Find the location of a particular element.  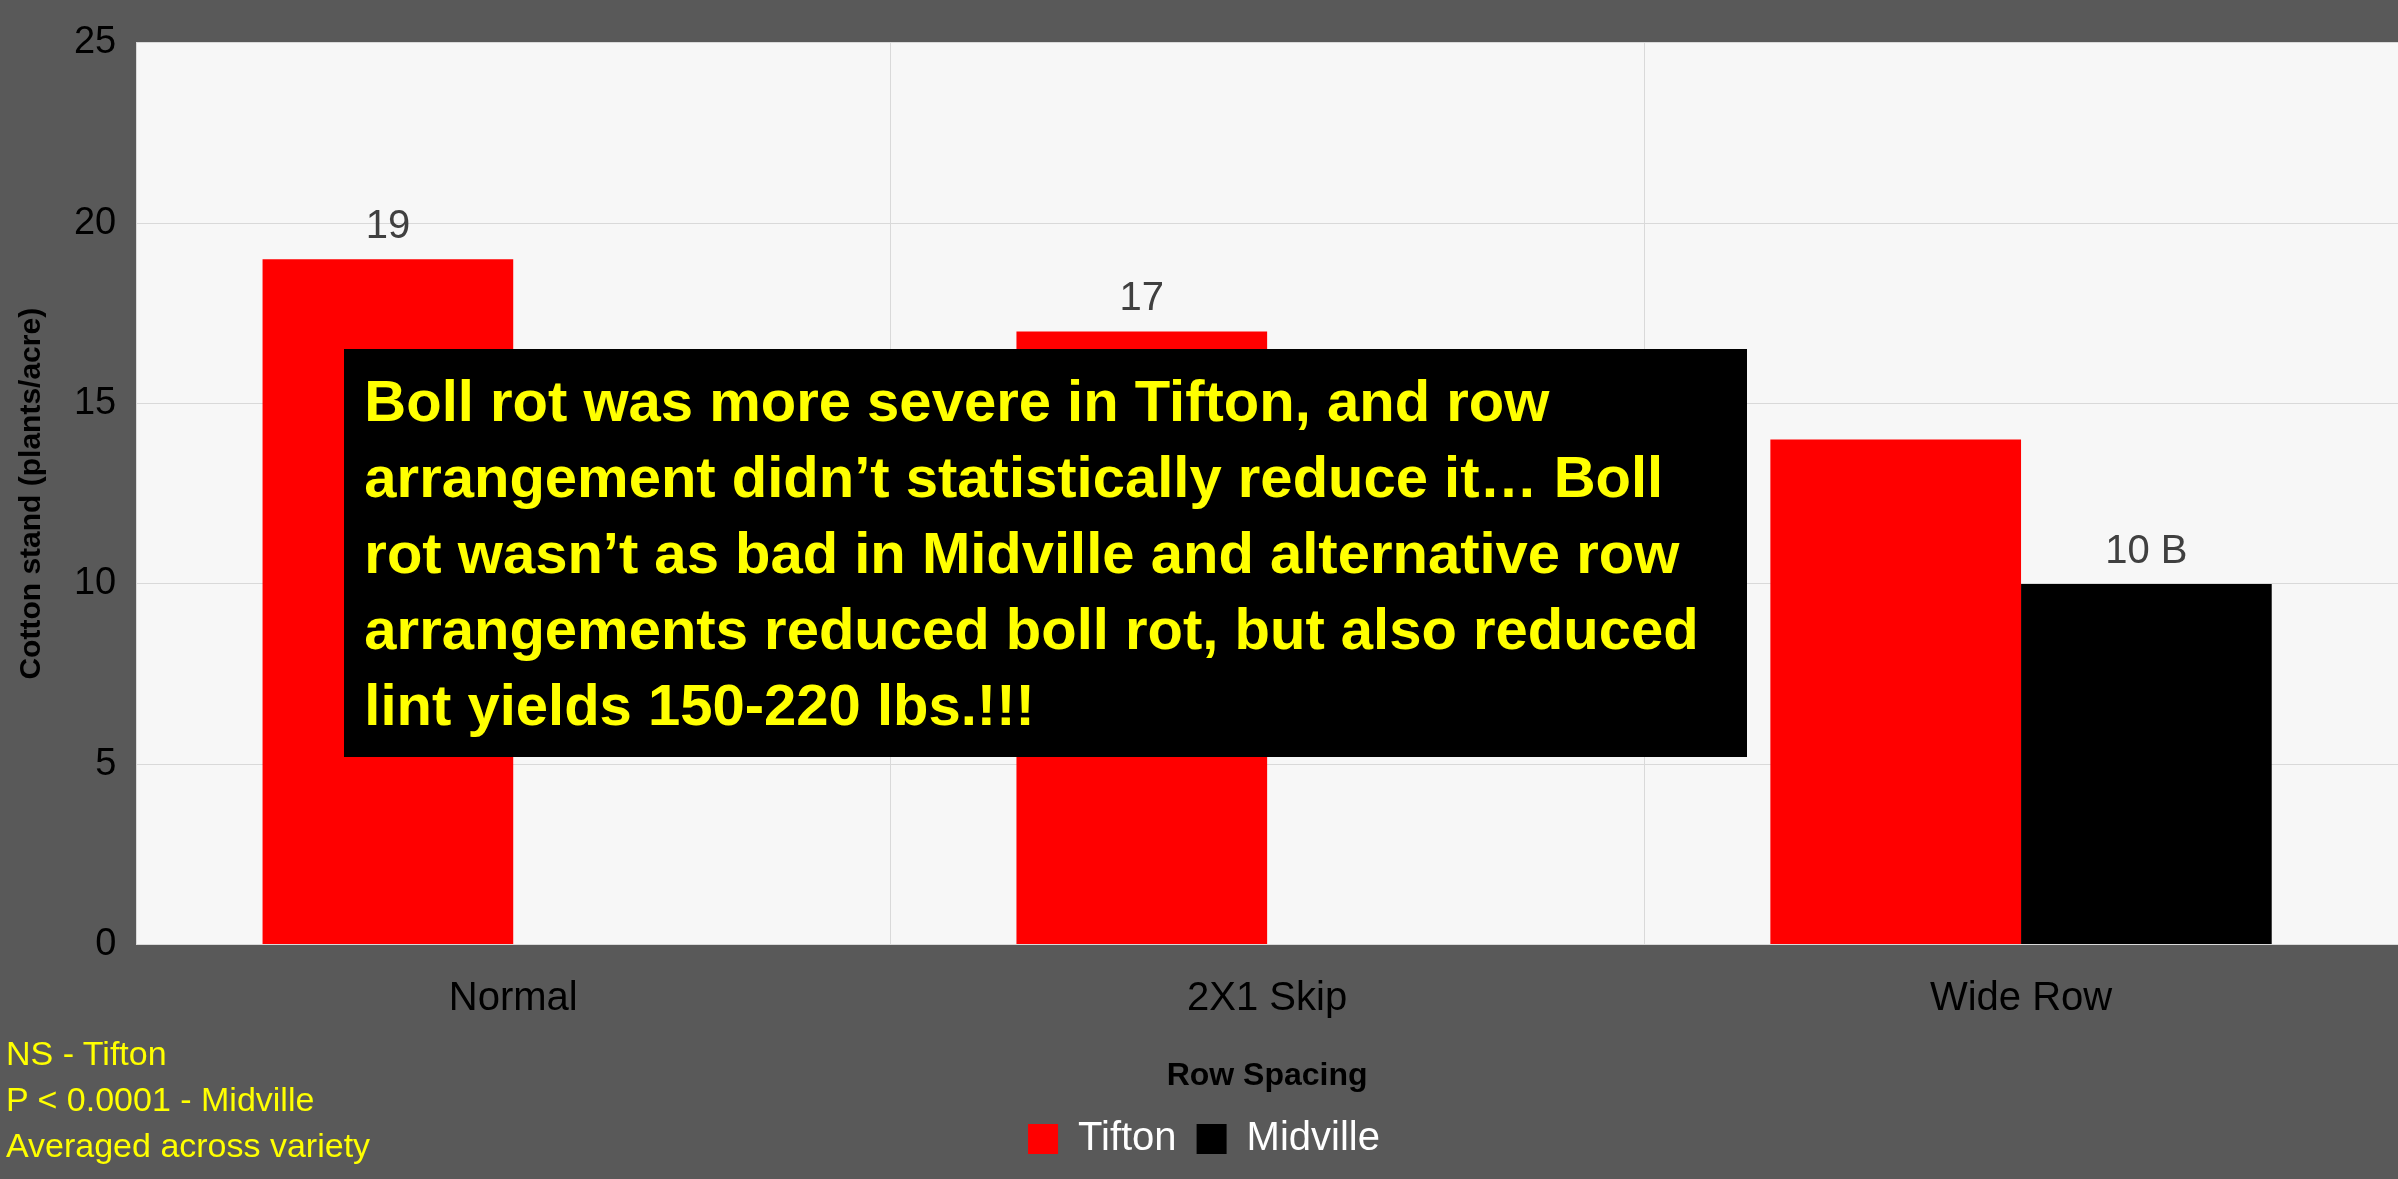

y-tick-label: 25 is located at coordinates (95, 40).